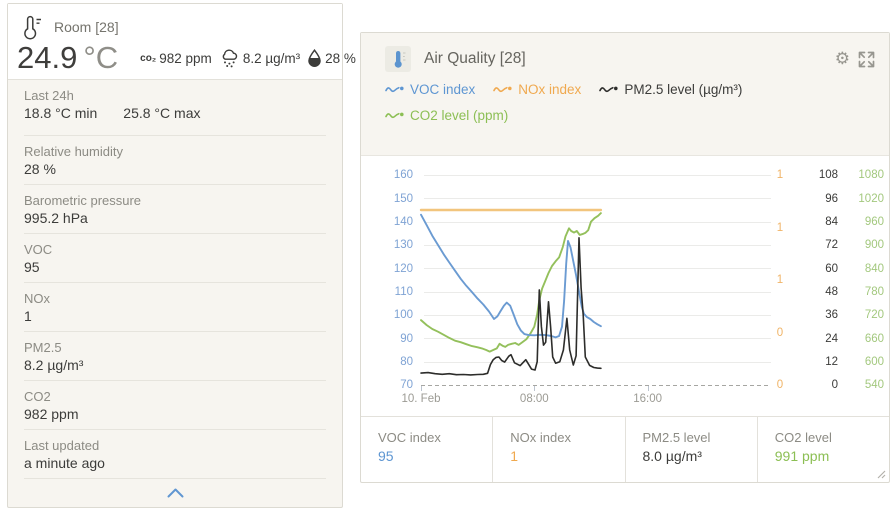  I want to click on legend-row-1: VOC index NOx index PM2.5 level (µg/m³), so click(630, 89).